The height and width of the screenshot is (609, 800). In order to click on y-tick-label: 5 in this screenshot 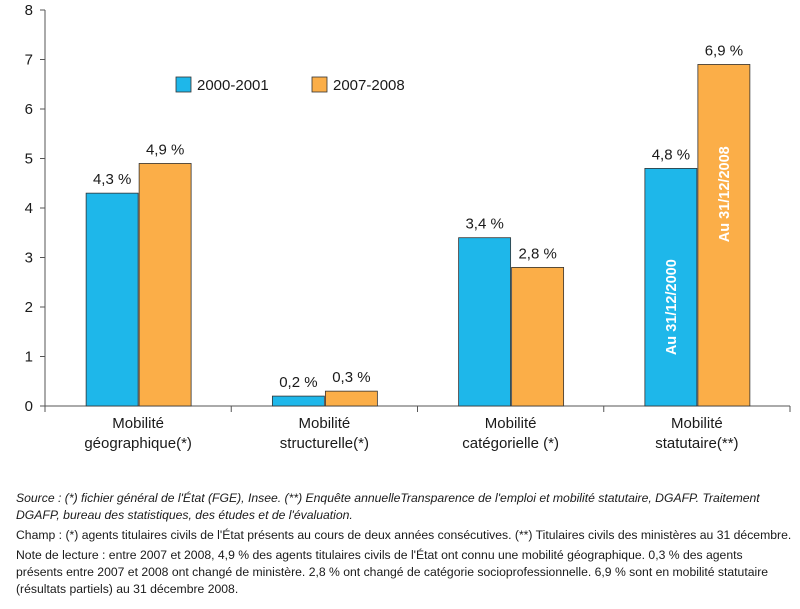, I will do `click(29, 159)`.